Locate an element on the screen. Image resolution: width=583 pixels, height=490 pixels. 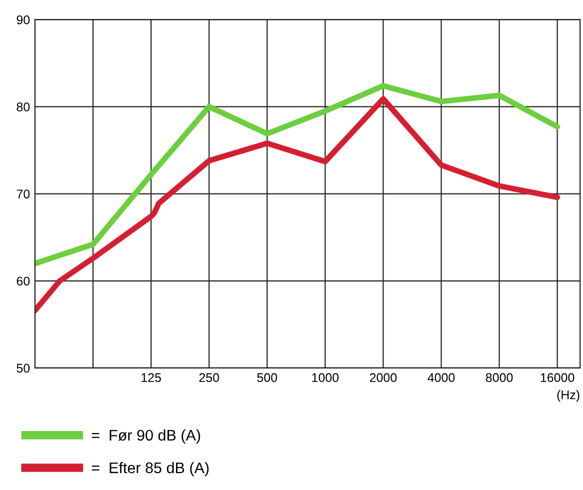
y-tick-label: 90 is located at coordinates (23, 19).